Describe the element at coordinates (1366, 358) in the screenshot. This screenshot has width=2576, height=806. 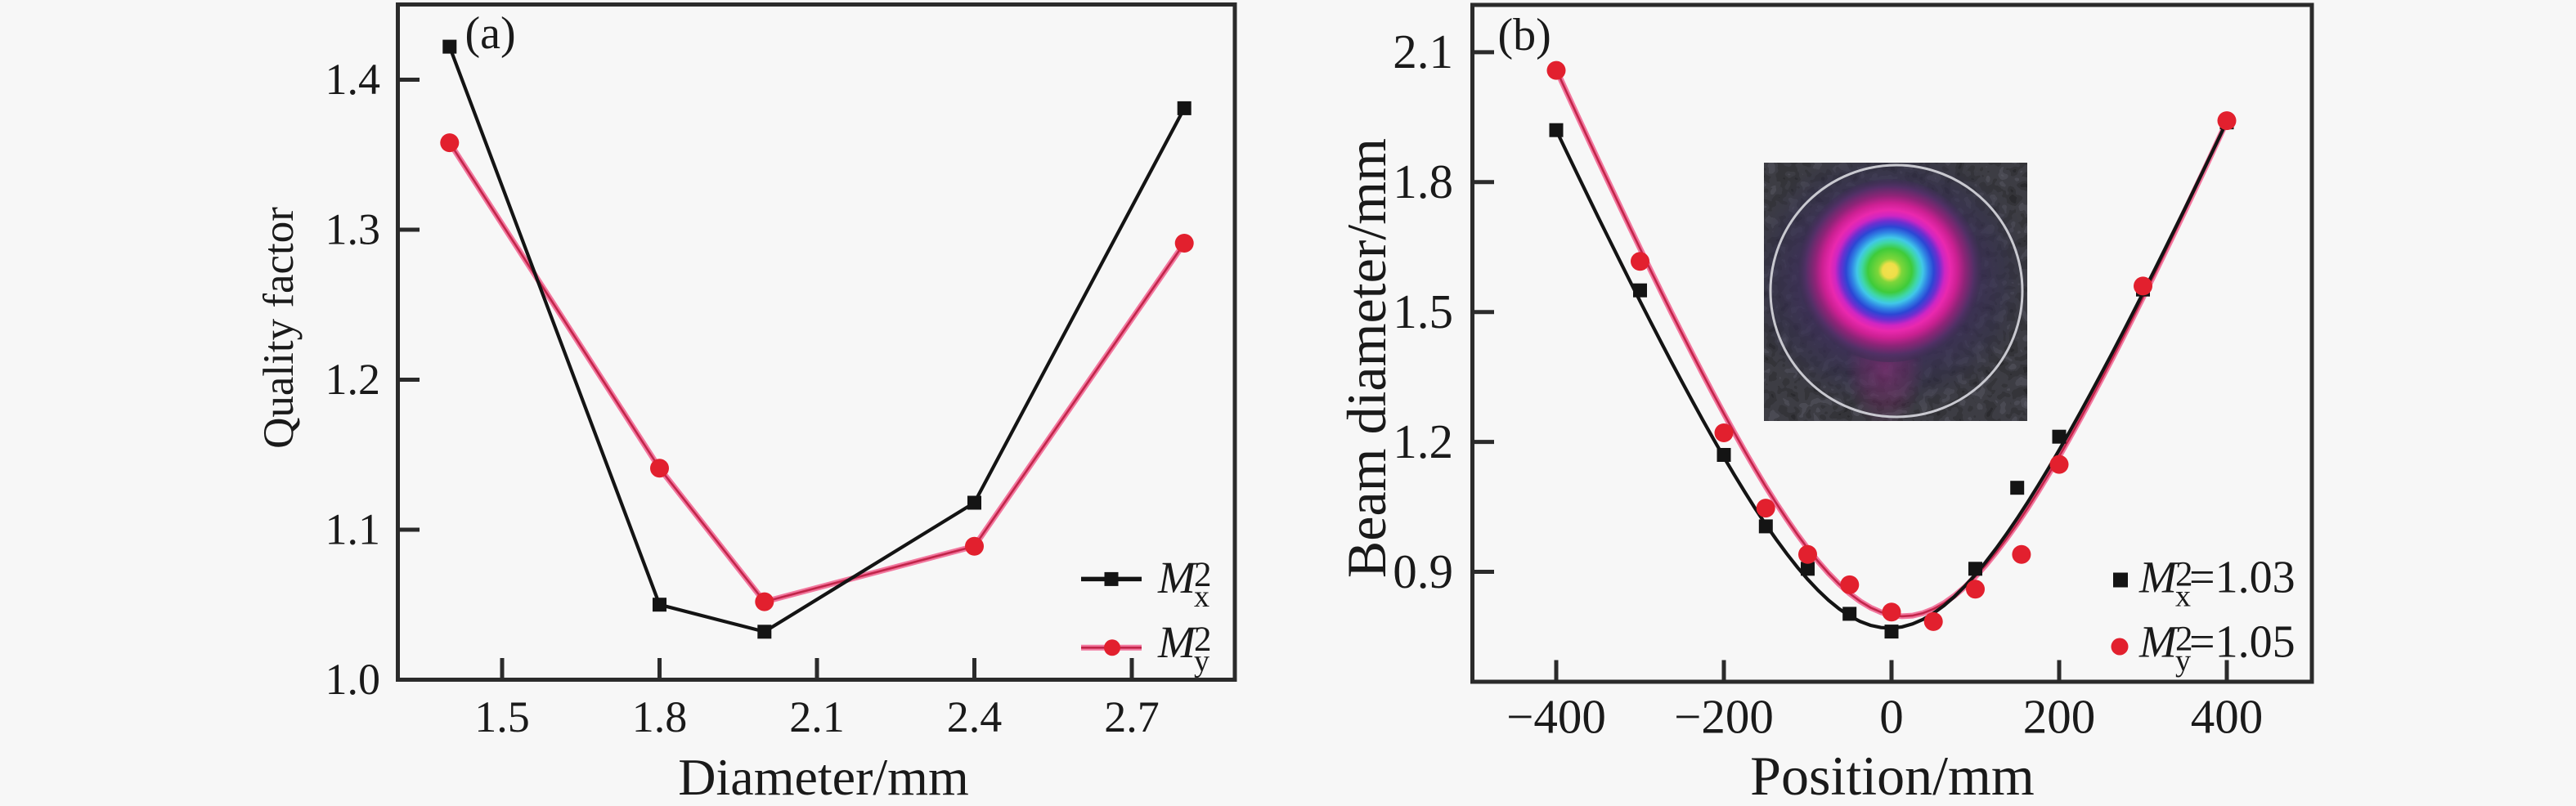
I see `svg-text: Beam diameter/mm` at that location.